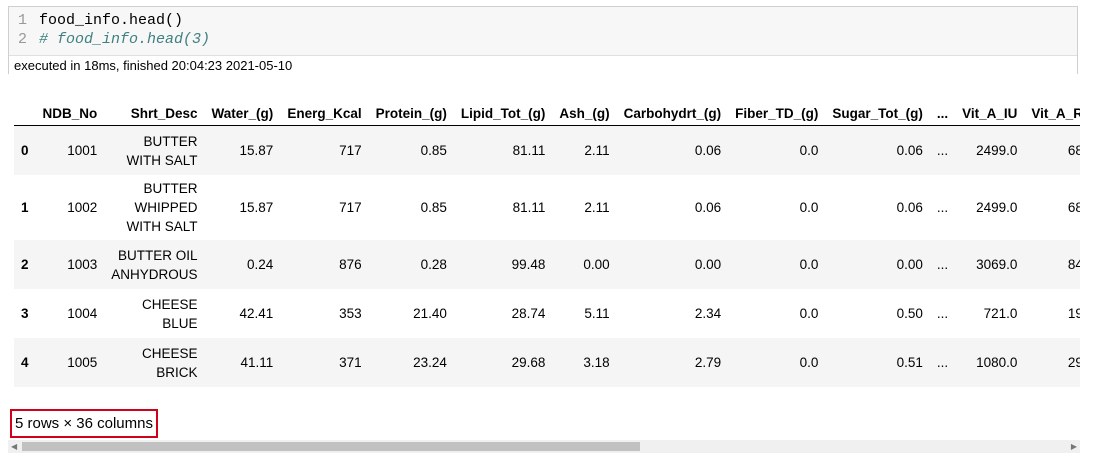 The width and height of the screenshot is (1095, 457). What do you see at coordinates (503, 111) in the screenshot?
I see `column-header: Lipid_Tot_(g)` at bounding box center [503, 111].